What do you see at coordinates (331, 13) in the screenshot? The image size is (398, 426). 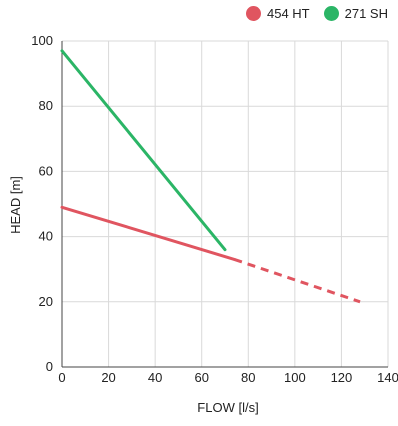 I see `legend-swatch-271-sh` at bounding box center [331, 13].